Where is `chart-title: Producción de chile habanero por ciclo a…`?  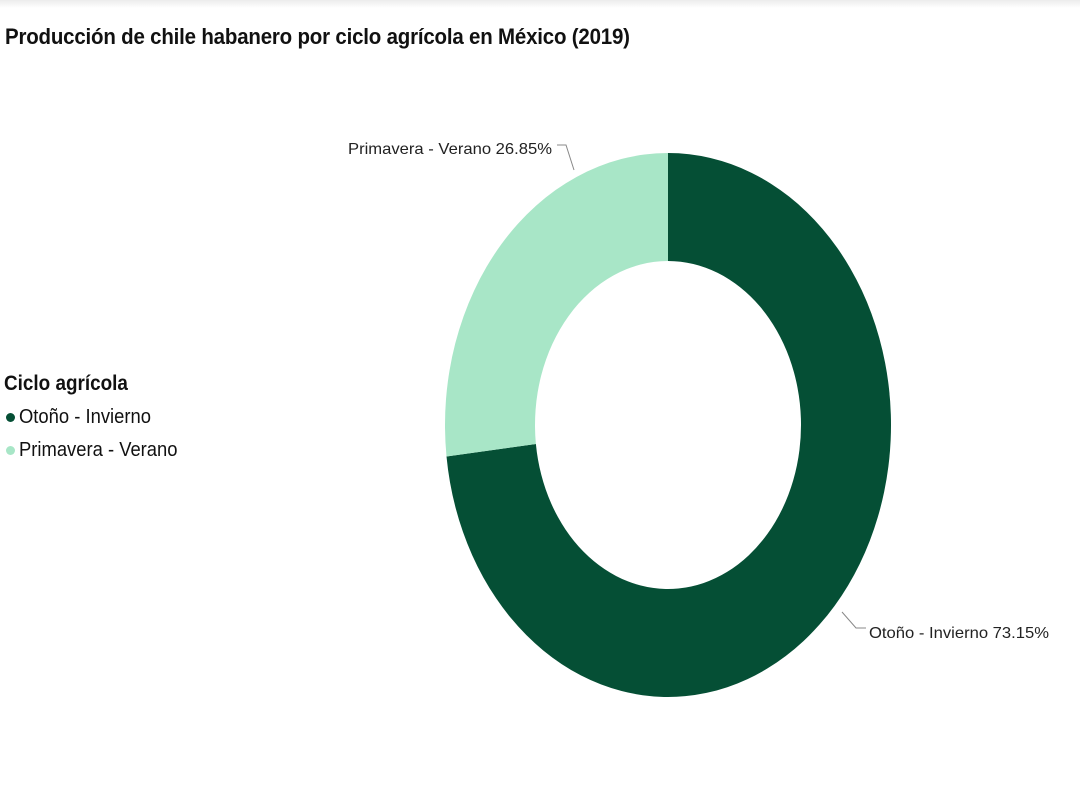 chart-title: Producción de chile habanero por ciclo a… is located at coordinates (317, 36).